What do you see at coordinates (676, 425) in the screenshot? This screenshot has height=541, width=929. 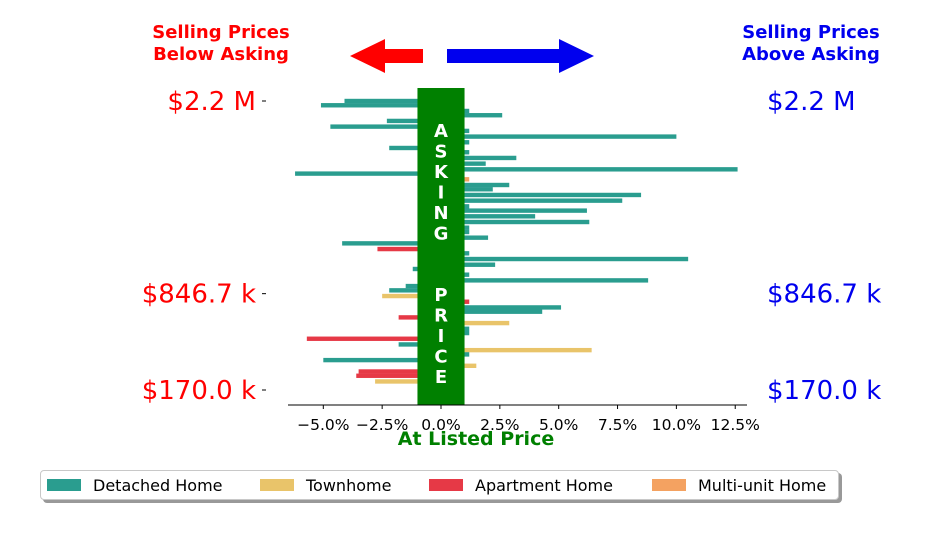 I see `x-tick-label: 10.0%` at bounding box center [676, 425].